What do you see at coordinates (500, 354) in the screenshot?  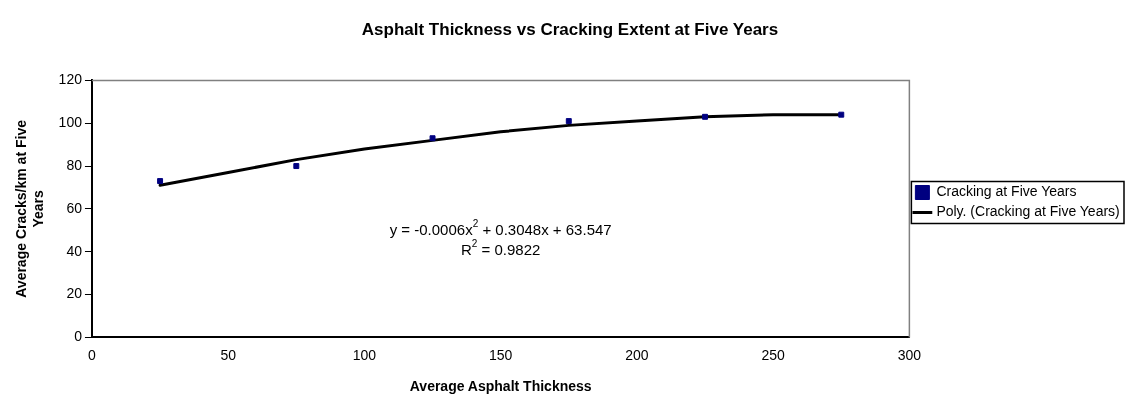 I see `x-tick-label: 150` at bounding box center [500, 354].